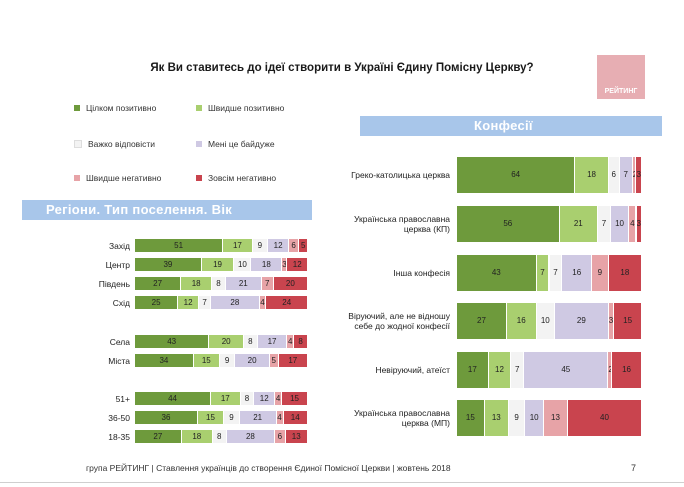  What do you see at coordinates (425, 423) in the screenshot?
I see `category-label-line: церква (МП)` at bounding box center [425, 423].